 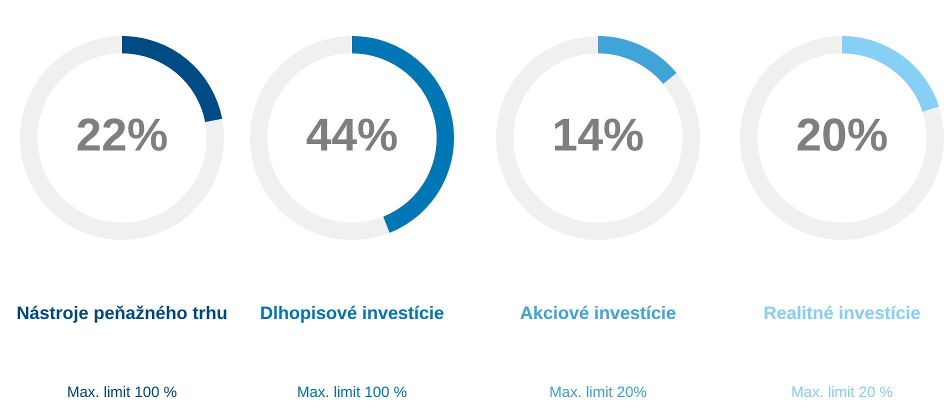 I want to click on text: Dlhopisové investície, so click(x=352, y=313).